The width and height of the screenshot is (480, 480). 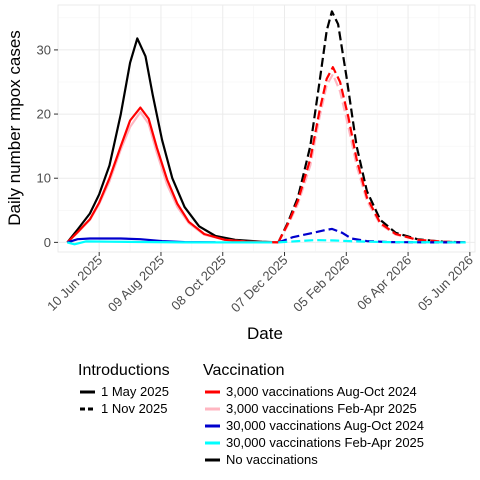 I want to click on legend-vaccination-label-5: No vaccinations, so click(x=272, y=459).